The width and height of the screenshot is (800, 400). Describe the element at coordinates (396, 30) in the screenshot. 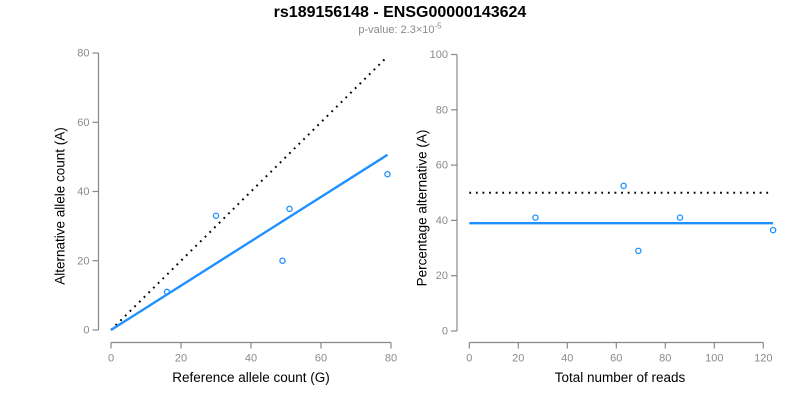

I see `pvalue-text: p-value: 2.3×10` at that location.